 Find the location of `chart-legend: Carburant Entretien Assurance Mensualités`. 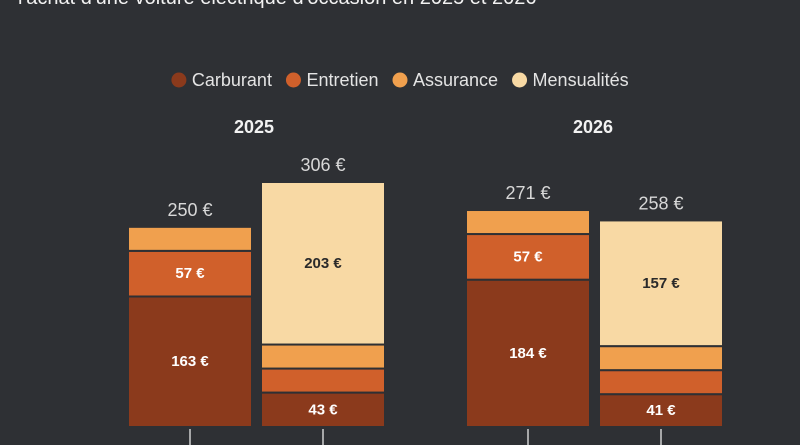

chart-legend: Carburant Entretien Assurance Mensualités is located at coordinates (400, 80).